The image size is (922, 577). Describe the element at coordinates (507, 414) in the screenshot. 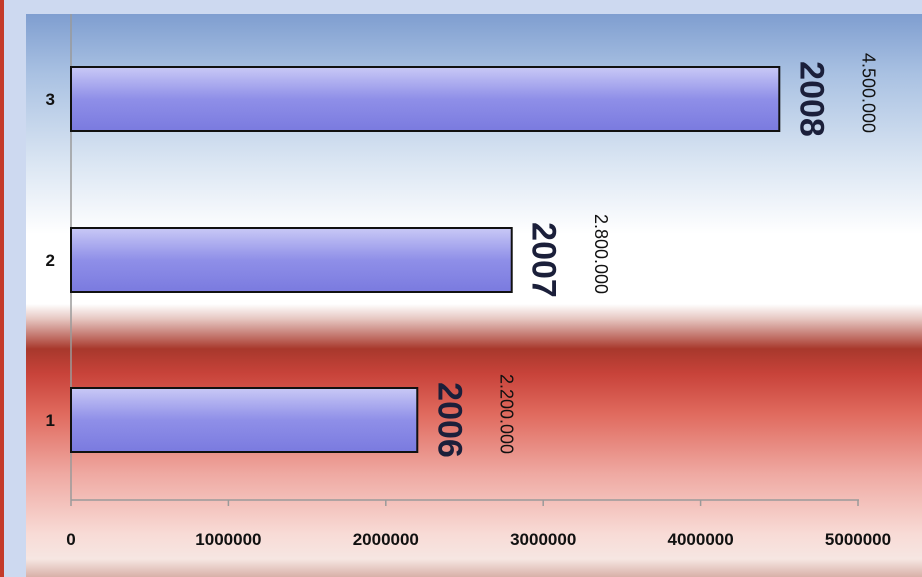

I see `value-label-2006: 2.200.000` at that location.